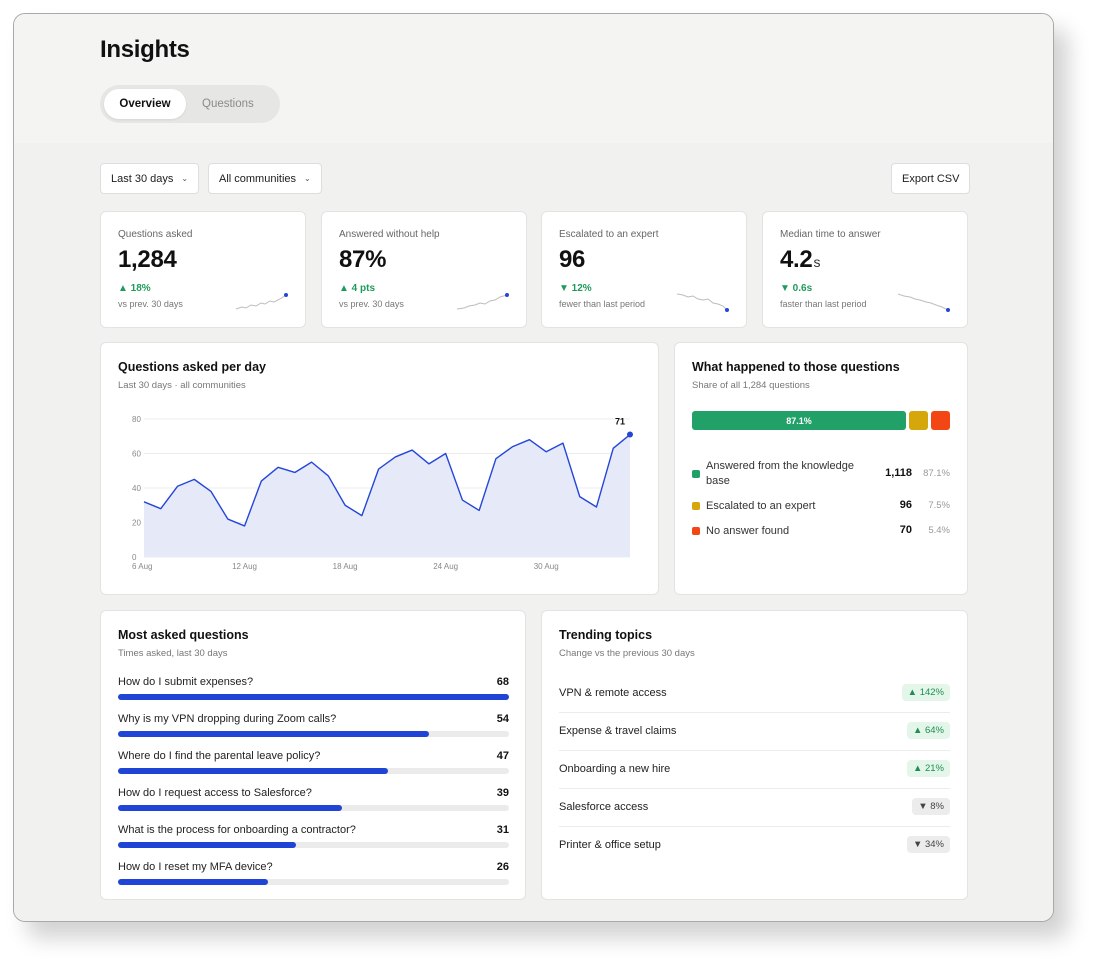 This screenshot has width=1093, height=960. Describe the element at coordinates (754, 808) in the screenshot. I see `topic-row: Salesforce access ▼ 8%` at that location.